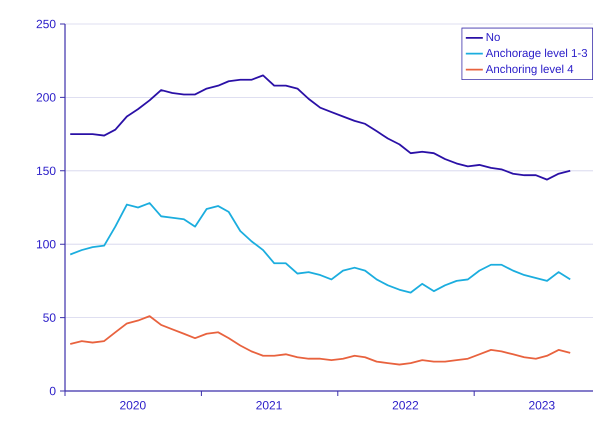 The image size is (598, 425). I want to click on x-tick-label: 2022, so click(405, 405).